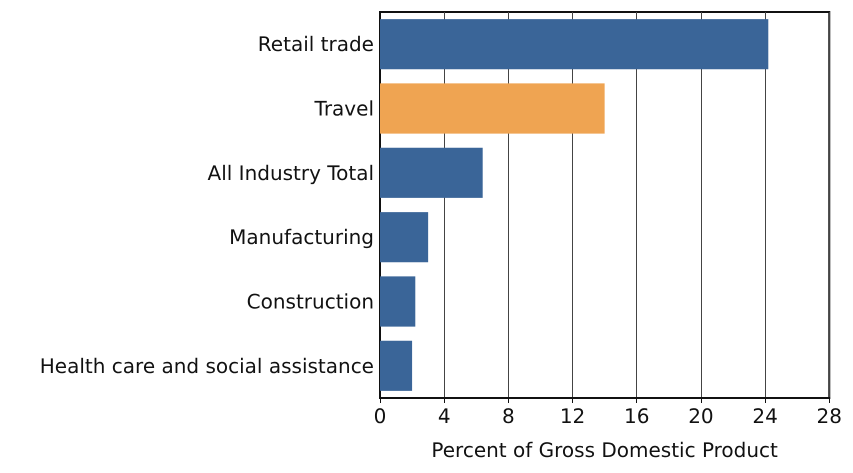 The width and height of the screenshot is (853, 473). Describe the element at coordinates (301, 237) in the screenshot. I see `y-tick-label: Manufacturing` at that location.